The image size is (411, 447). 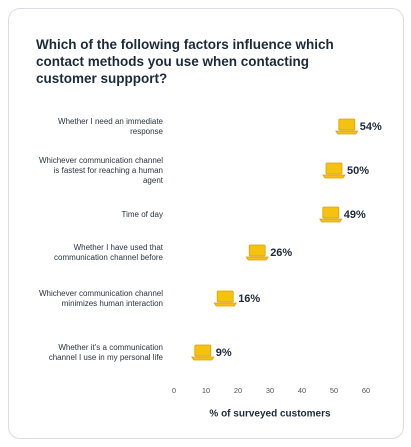 What do you see at coordinates (302, 390) in the screenshot?
I see `x-tick-label: 40` at bounding box center [302, 390].